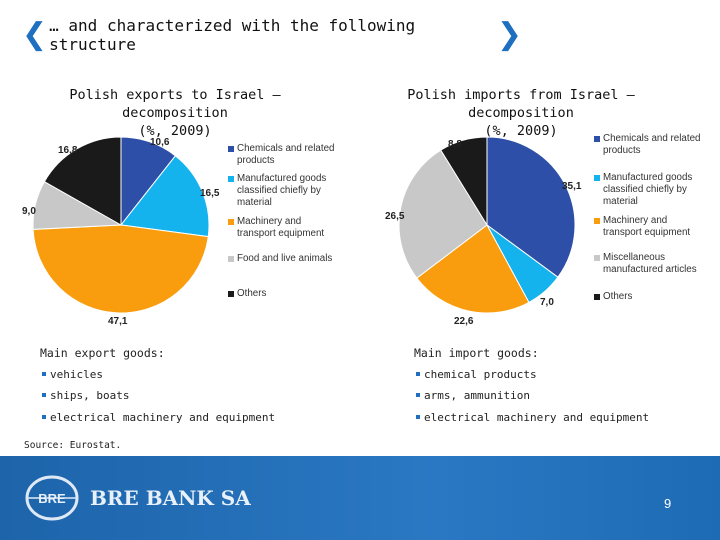 The height and width of the screenshot is (540, 720). I want to click on export-goods-title: Main export goods:, so click(102, 353).